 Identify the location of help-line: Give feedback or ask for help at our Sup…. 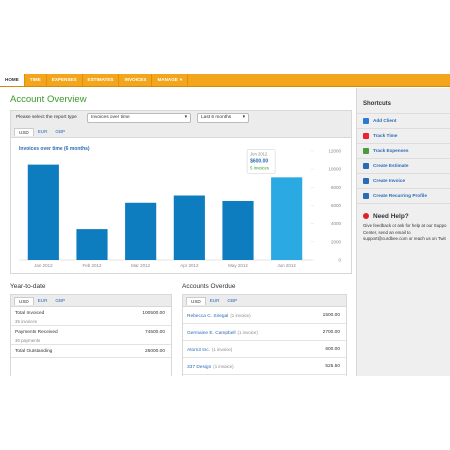
(405, 225).